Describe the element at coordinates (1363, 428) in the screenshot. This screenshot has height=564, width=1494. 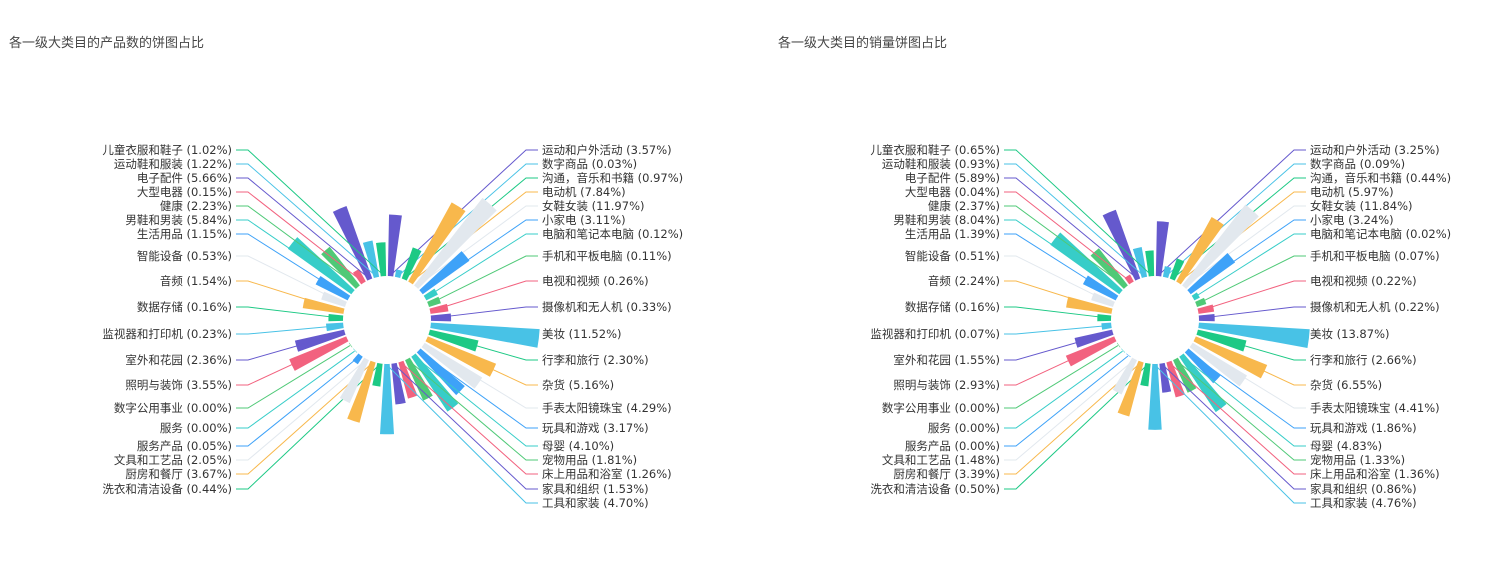
I see `slice-label: 玩具和游戏 (1.86%)` at that location.